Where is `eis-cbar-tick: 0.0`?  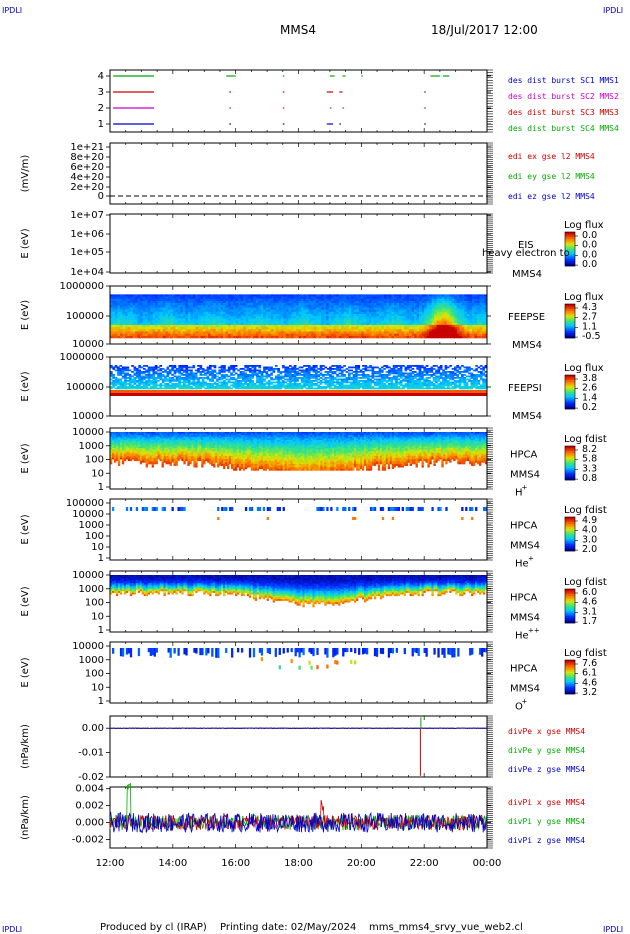
eis-cbar-tick: 0.0 is located at coordinates (589, 245).